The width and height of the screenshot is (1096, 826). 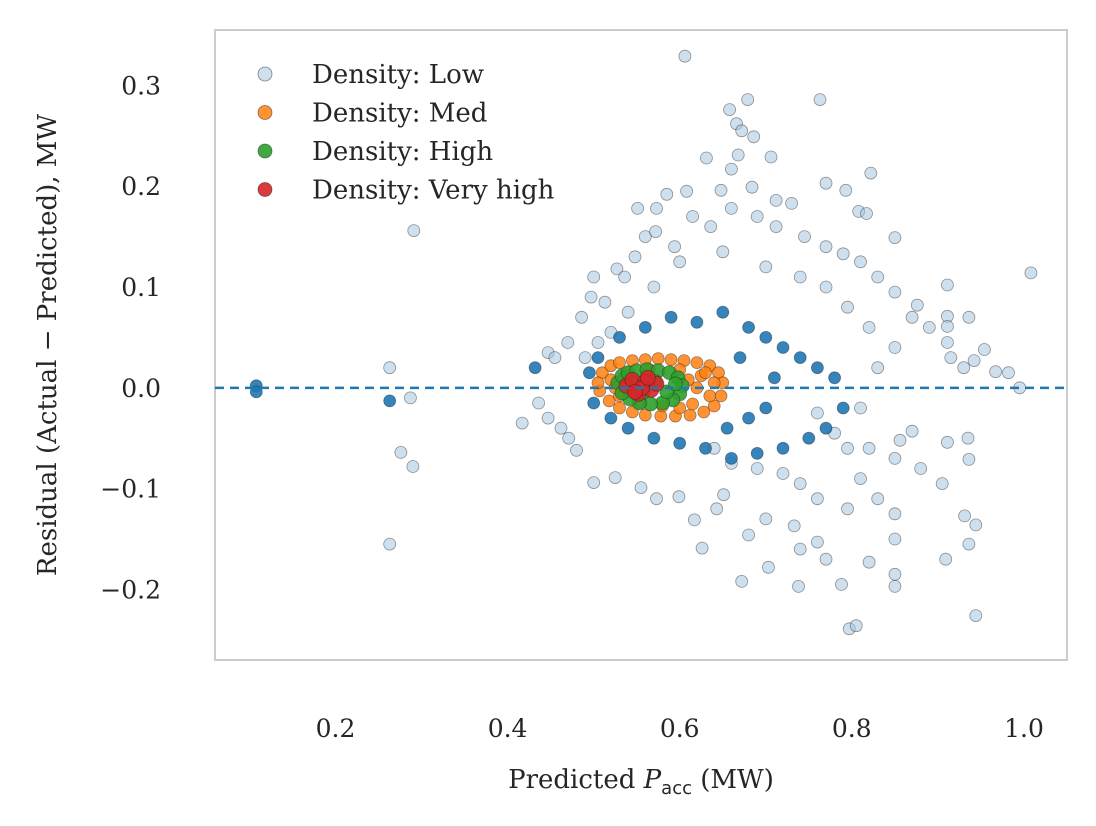 What do you see at coordinates (130, 489) in the screenshot?
I see `y-tick-label: −0.1` at bounding box center [130, 489].